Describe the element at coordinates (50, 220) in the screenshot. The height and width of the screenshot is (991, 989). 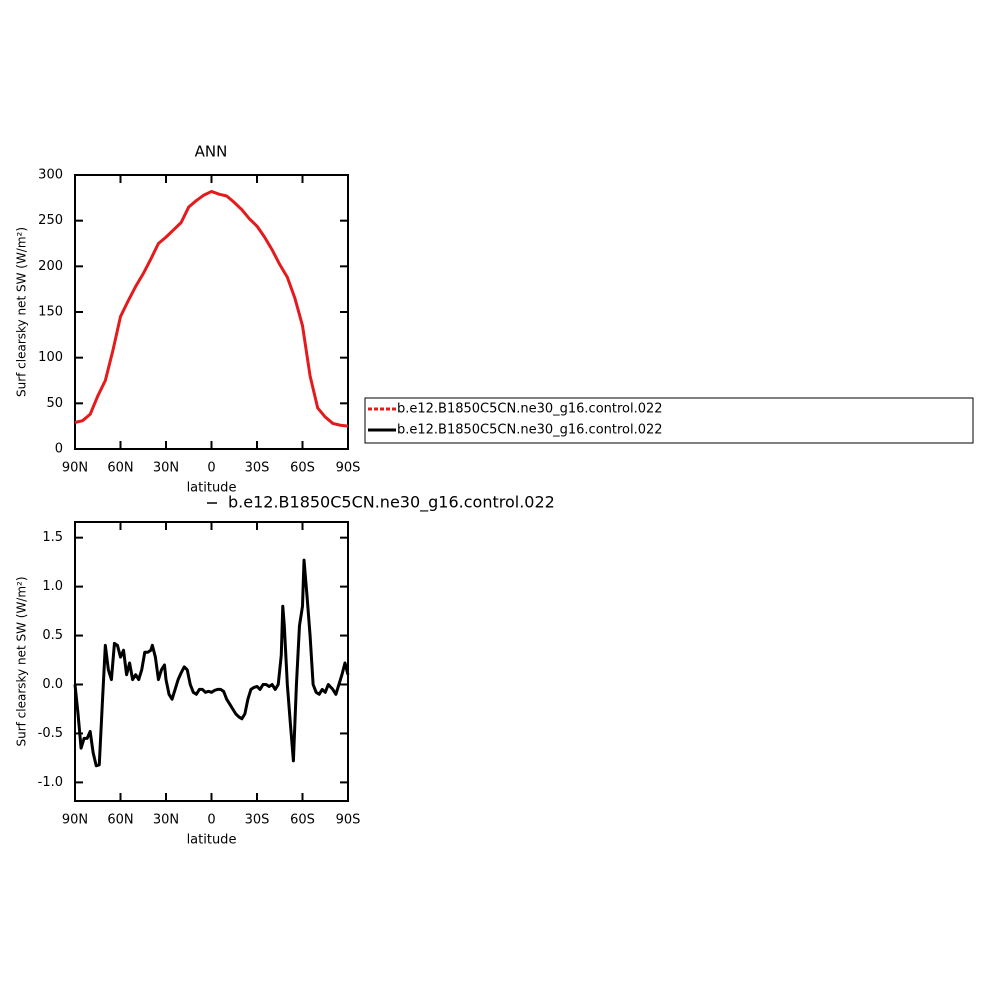
I see `y-tick-label: 250` at that location.